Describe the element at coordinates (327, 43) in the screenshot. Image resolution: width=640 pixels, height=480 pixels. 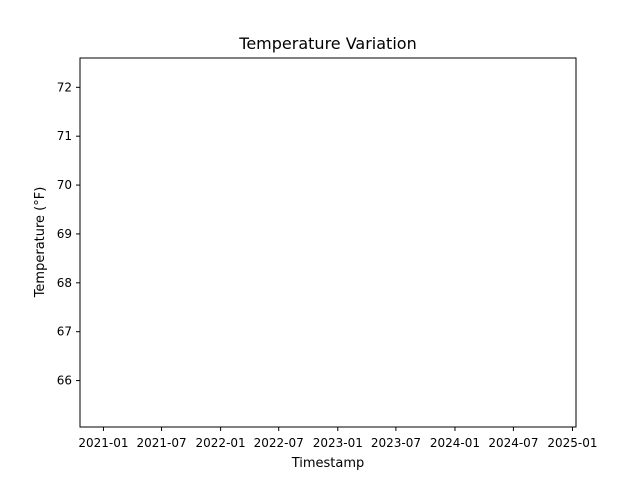
I see `chart-title: Temperature Variation` at that location.